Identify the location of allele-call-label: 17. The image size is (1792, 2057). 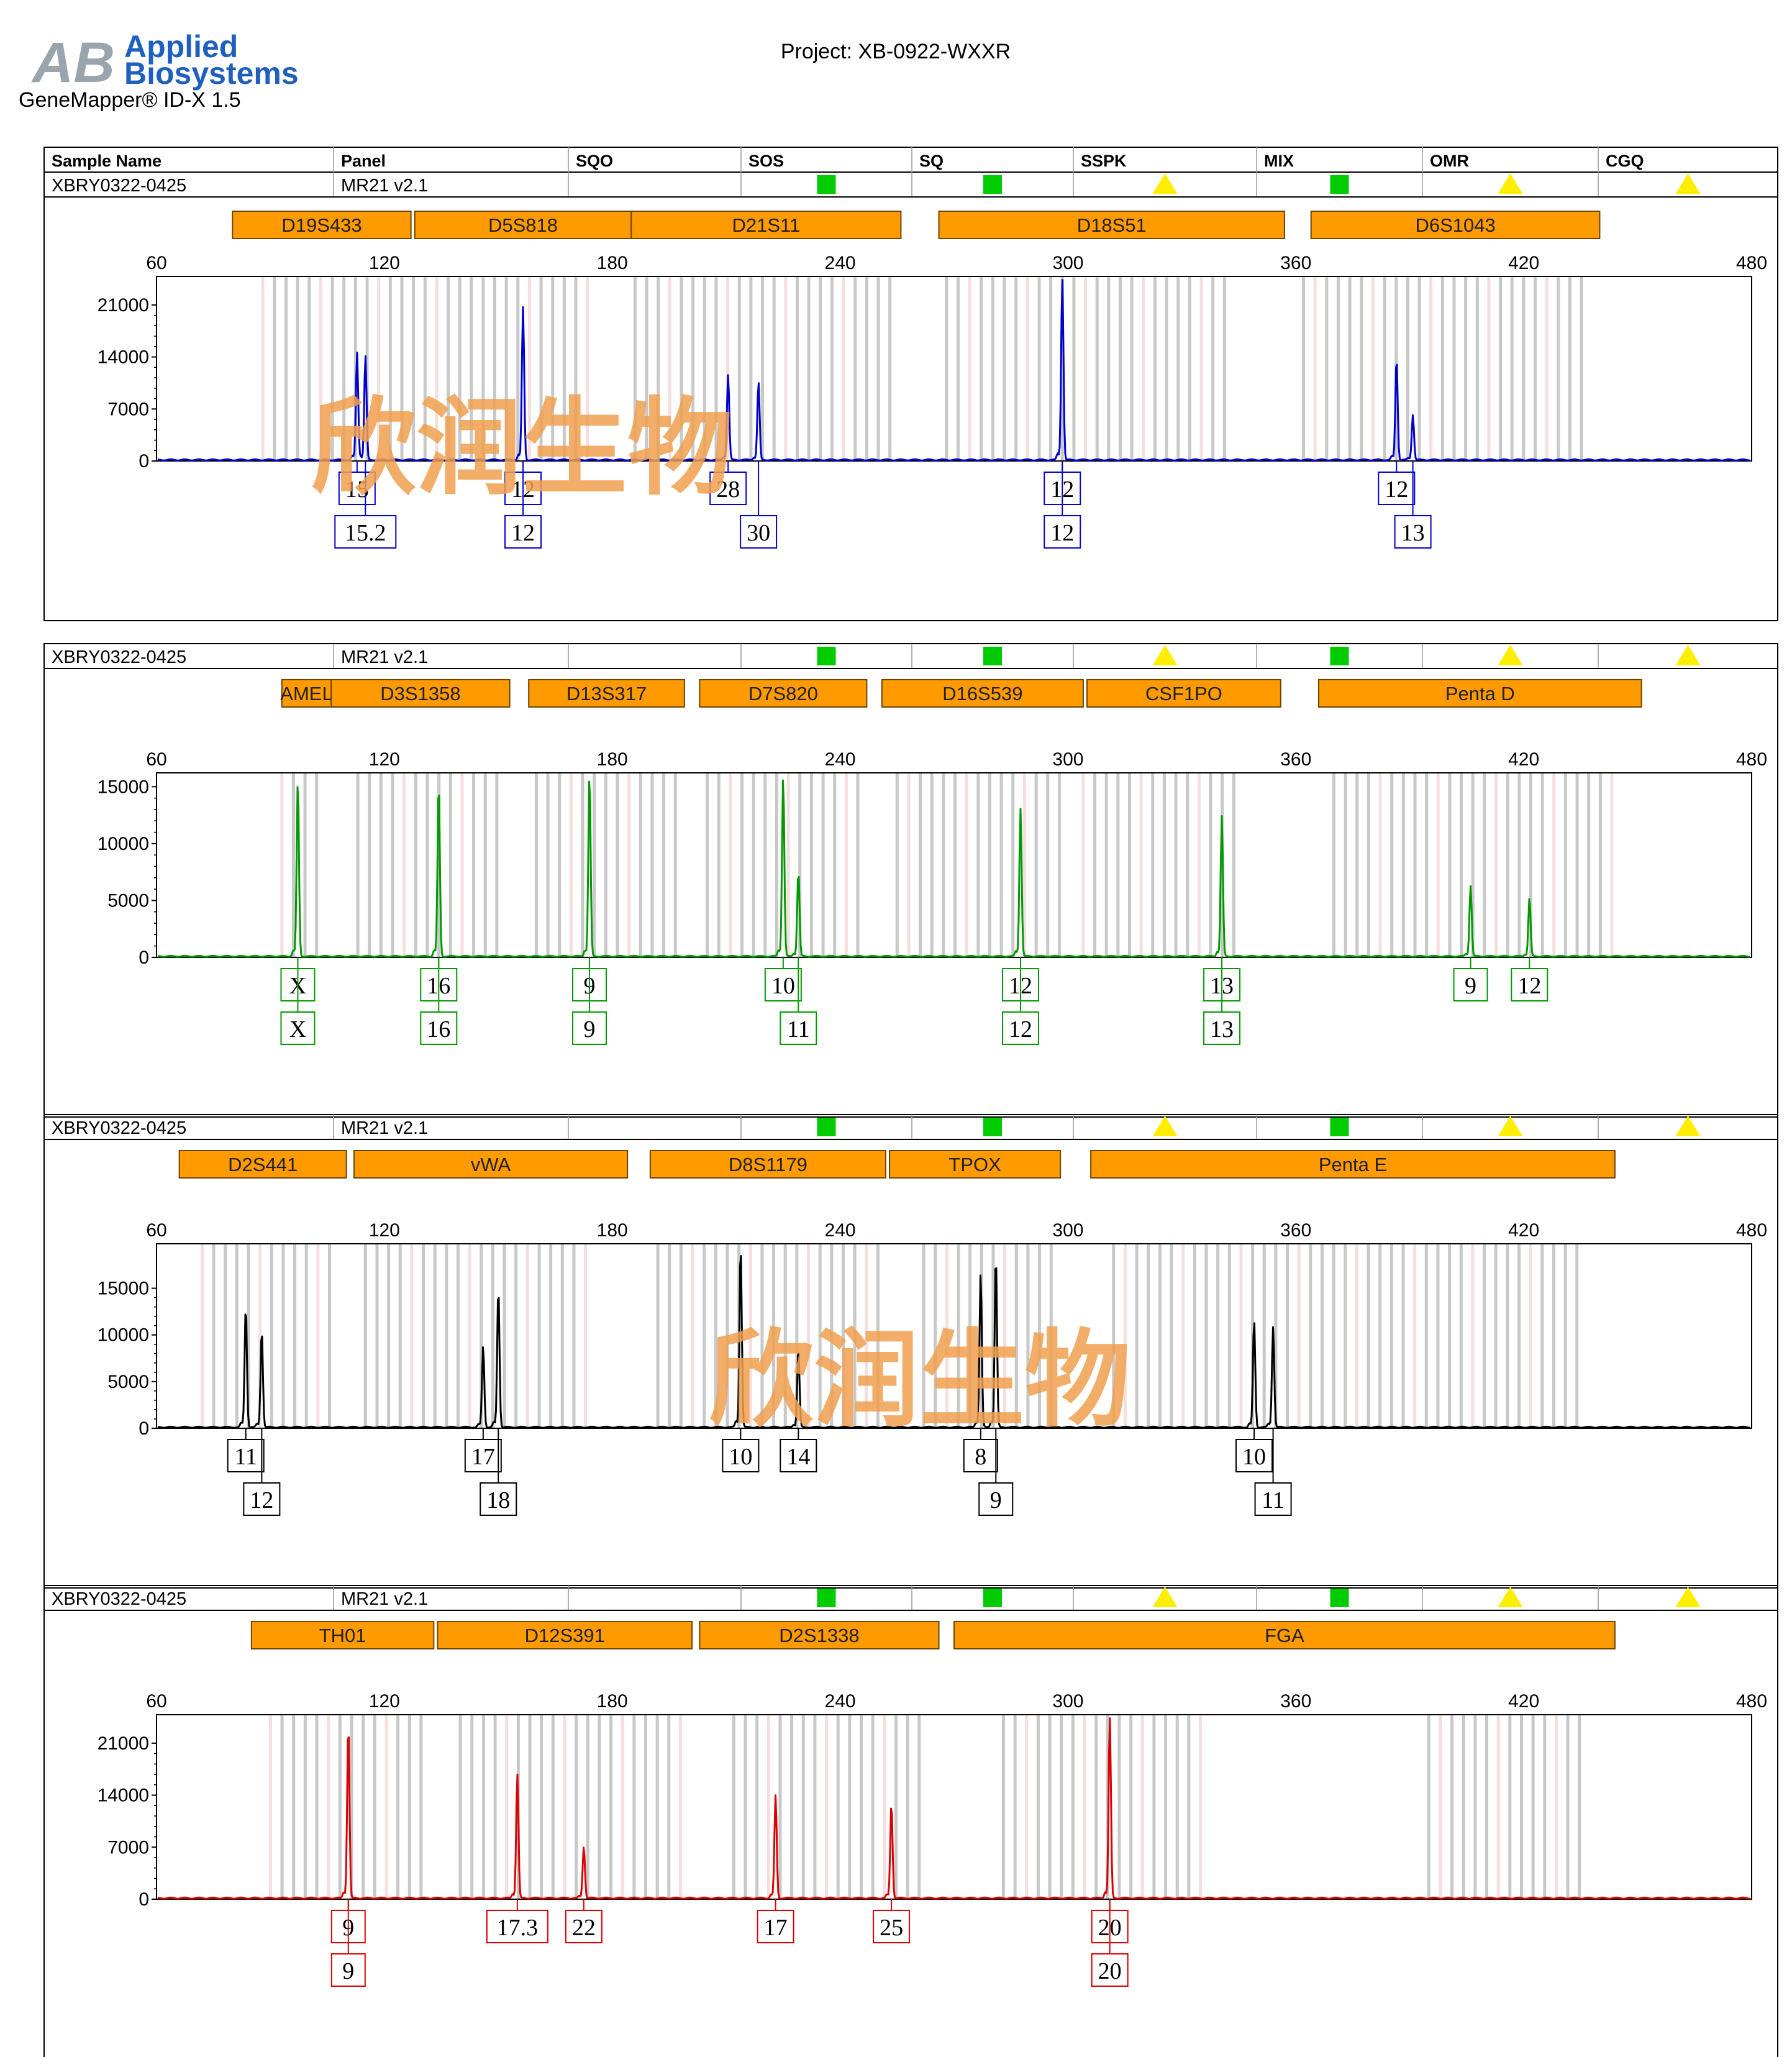
(776, 1928).